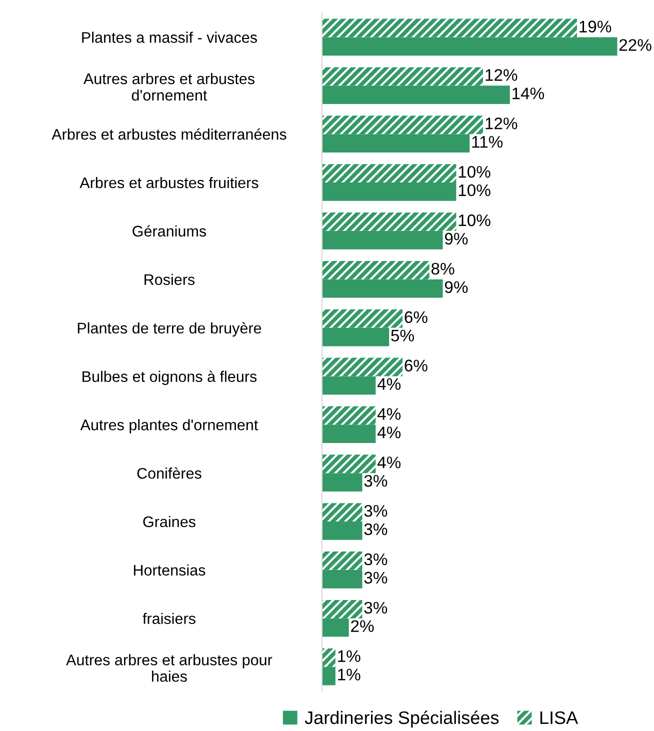  I want to click on y-tick-label: Plantes a massif - vivaces, so click(169, 37).